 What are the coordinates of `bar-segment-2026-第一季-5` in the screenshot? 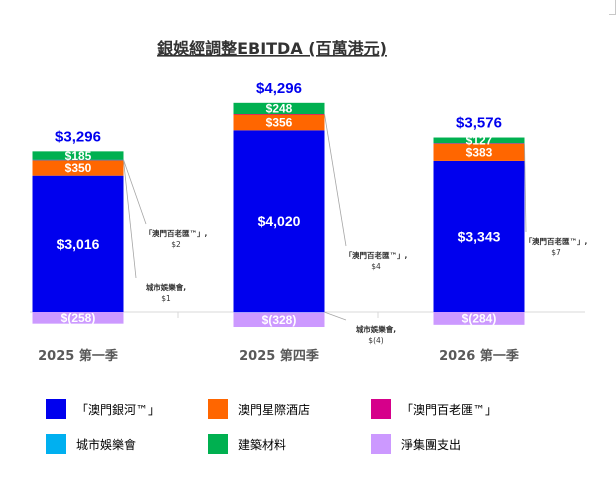 It's located at (479, 318).